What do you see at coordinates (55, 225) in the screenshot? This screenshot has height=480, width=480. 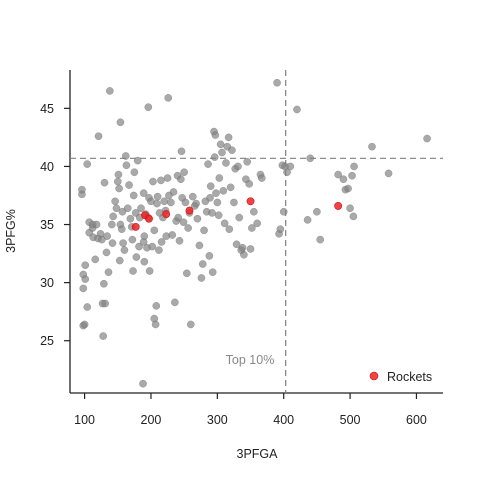 I see `y-ticks: 25 30 35 40 45` at bounding box center [55, 225].